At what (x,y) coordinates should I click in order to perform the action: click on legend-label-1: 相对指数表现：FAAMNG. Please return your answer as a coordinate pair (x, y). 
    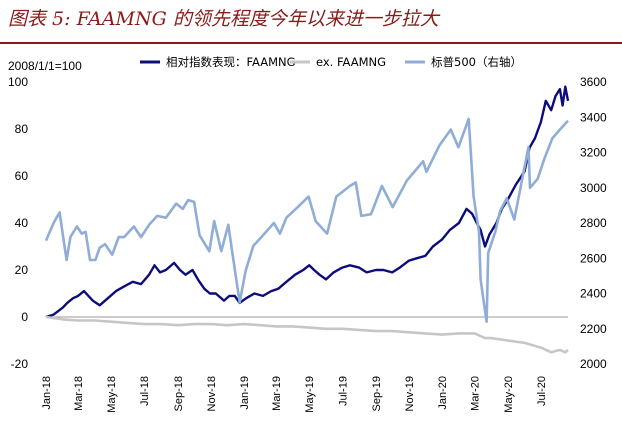
    Looking at the image, I should click on (231, 62).